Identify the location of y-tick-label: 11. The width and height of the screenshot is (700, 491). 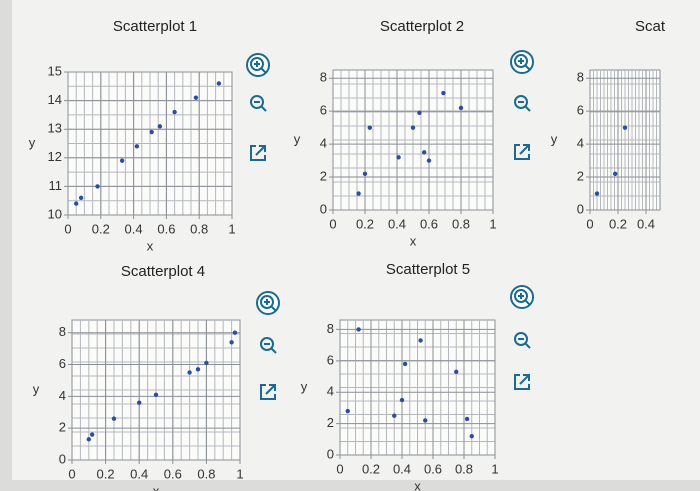
(56, 185).